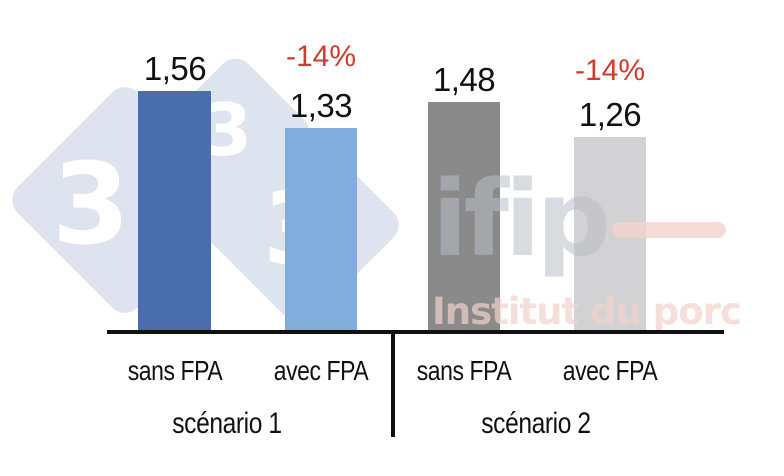 This screenshot has height=476, width=784. I want to click on group-label-scenario-2: scénario 2, so click(536, 423).